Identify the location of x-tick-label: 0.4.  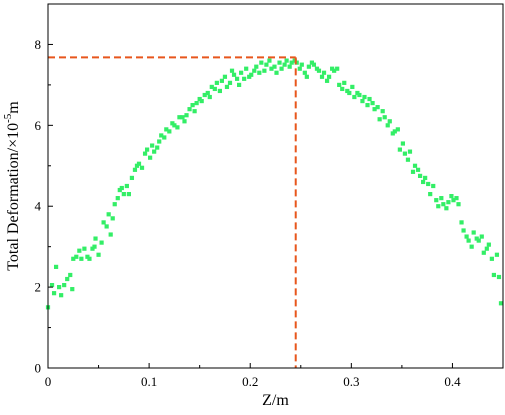
(452, 381).